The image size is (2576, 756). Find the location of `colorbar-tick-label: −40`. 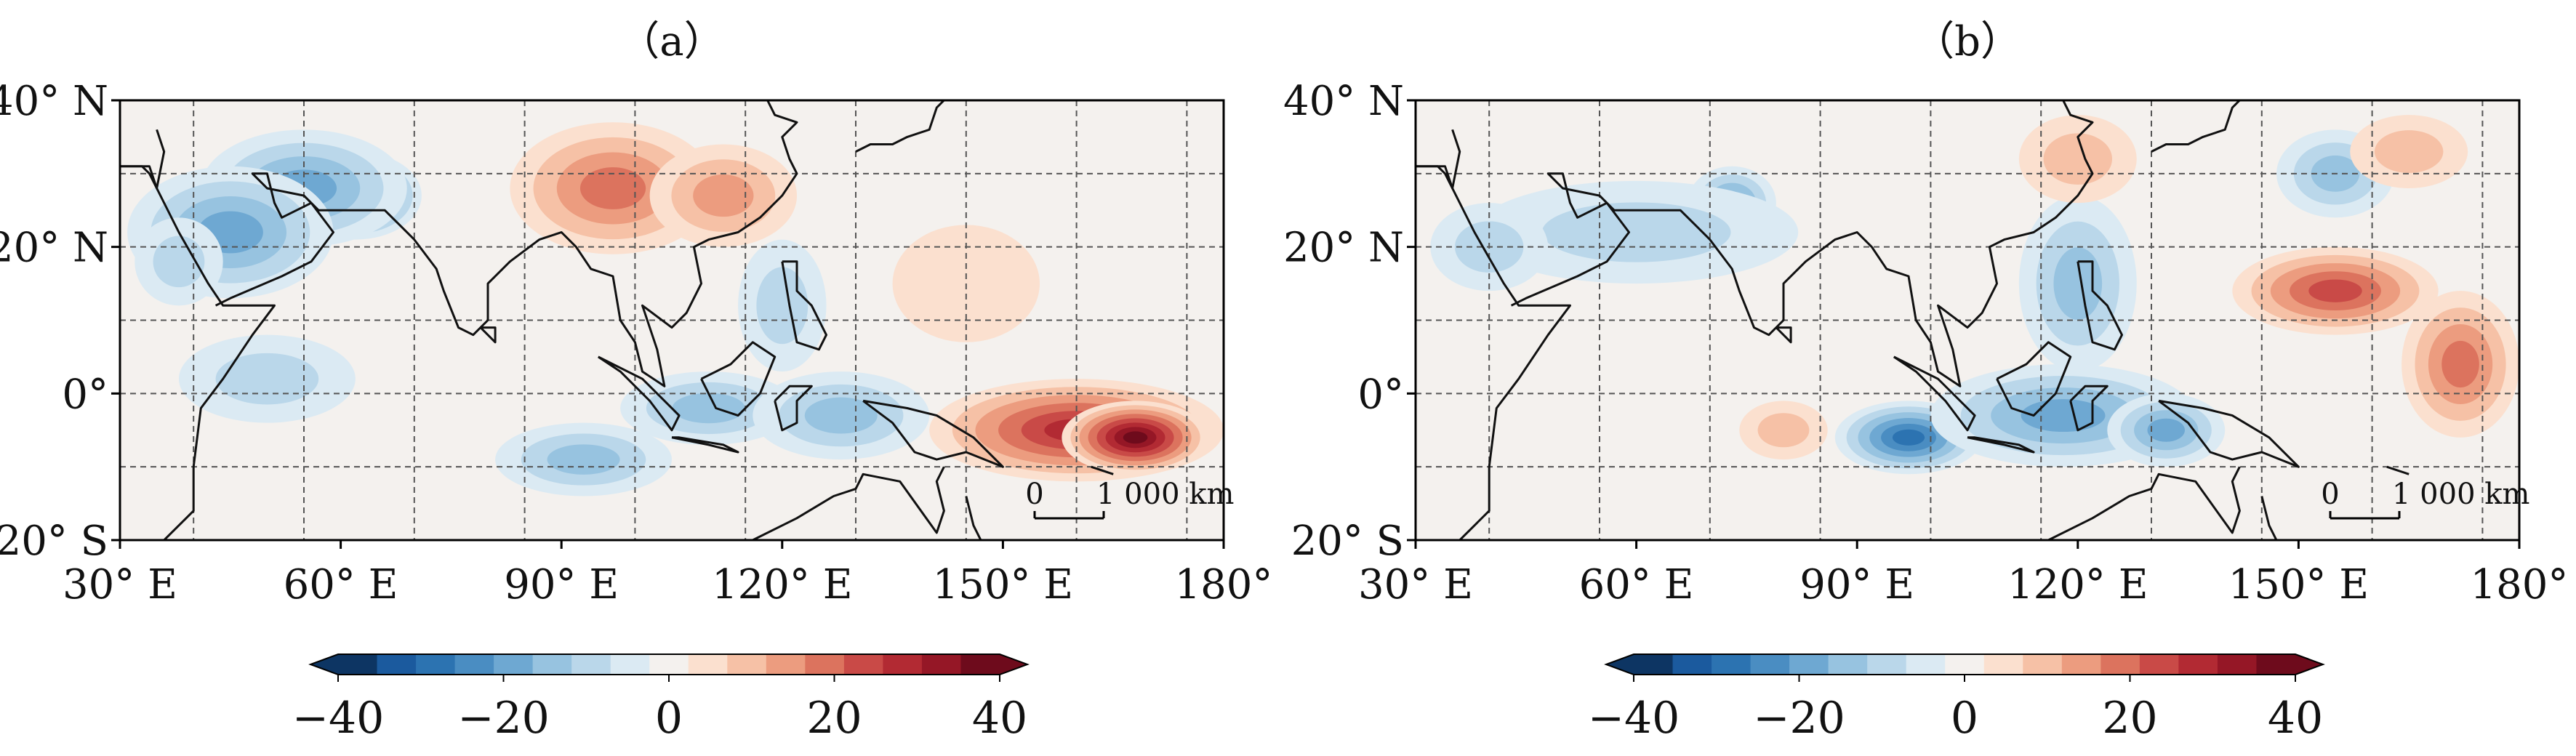

colorbar-tick-label: −40 is located at coordinates (1634, 718).